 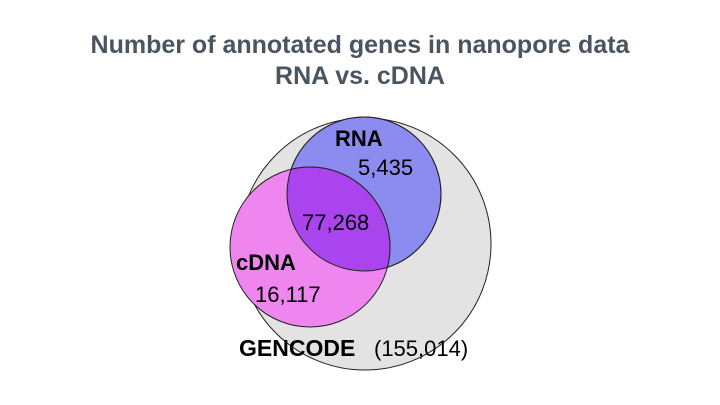 I want to click on rna-label: RNA, so click(x=359, y=138).